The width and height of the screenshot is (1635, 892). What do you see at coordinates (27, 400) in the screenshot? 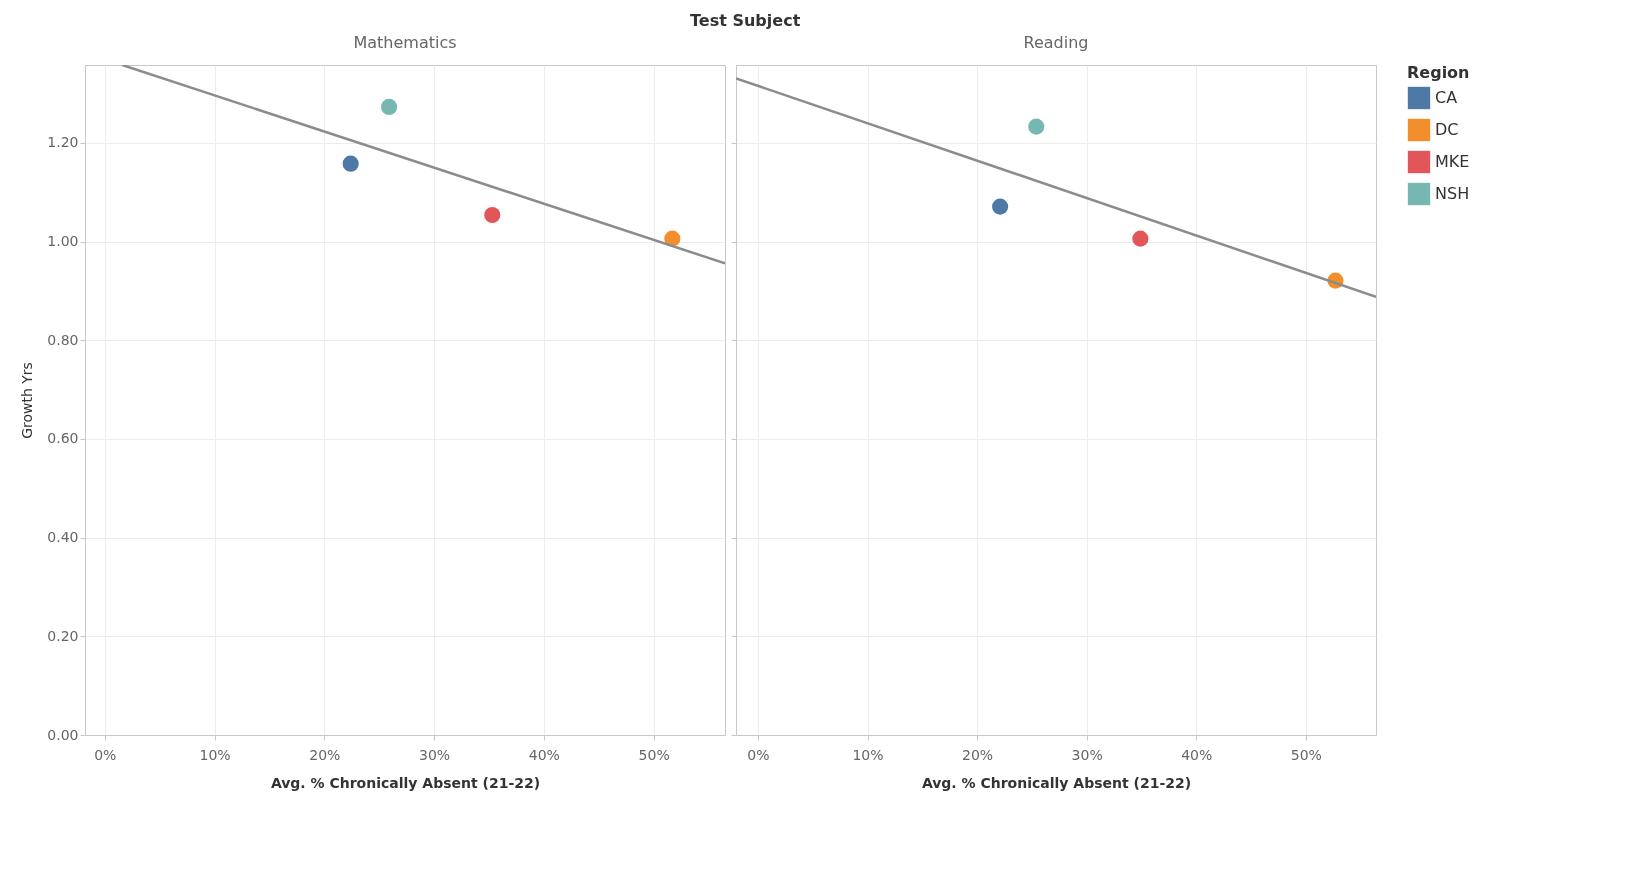
I see `y-axis-title: Growth Yrs` at bounding box center [27, 400].